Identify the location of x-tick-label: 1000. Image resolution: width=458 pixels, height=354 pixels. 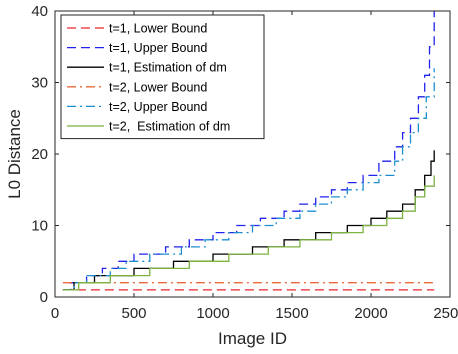
(212, 313).